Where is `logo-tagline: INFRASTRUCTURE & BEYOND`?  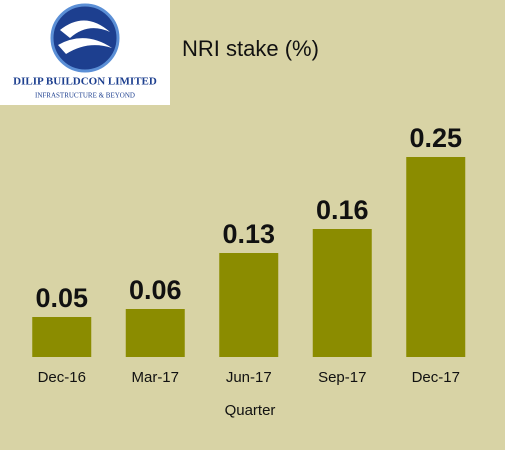 logo-tagline: INFRASTRUCTURE & BEYOND is located at coordinates (85, 96).